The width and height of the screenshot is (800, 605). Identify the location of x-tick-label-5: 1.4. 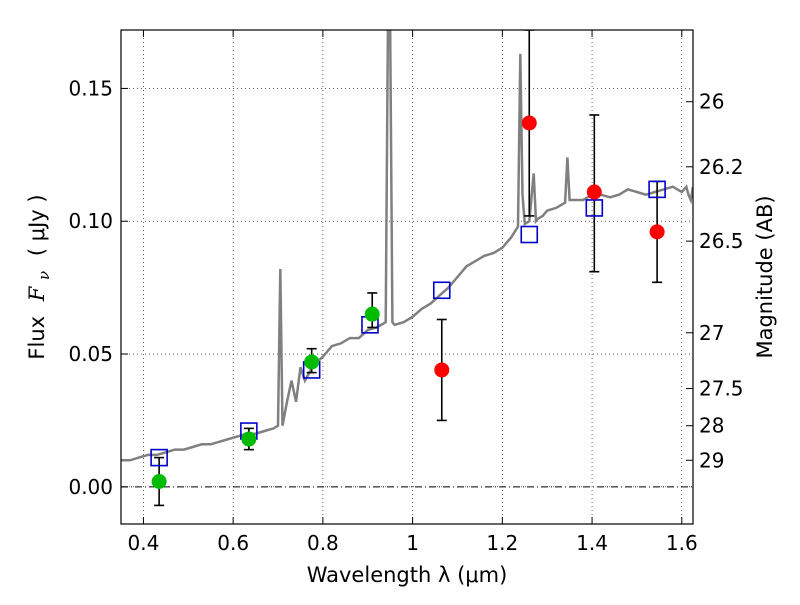
(592, 543).